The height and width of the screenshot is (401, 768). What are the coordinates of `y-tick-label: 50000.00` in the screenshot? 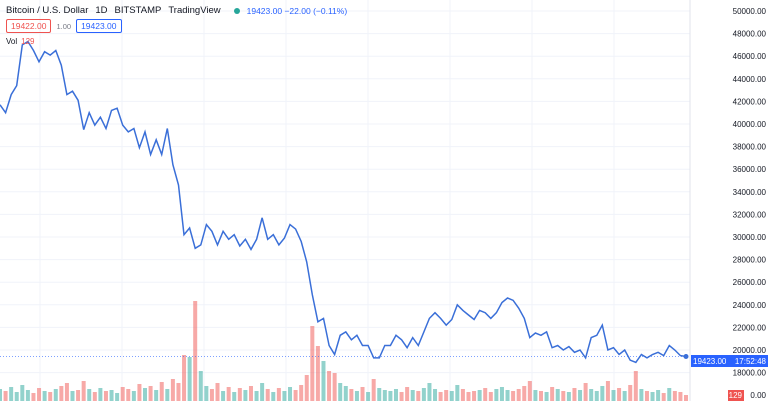 It's located at (750, 11).